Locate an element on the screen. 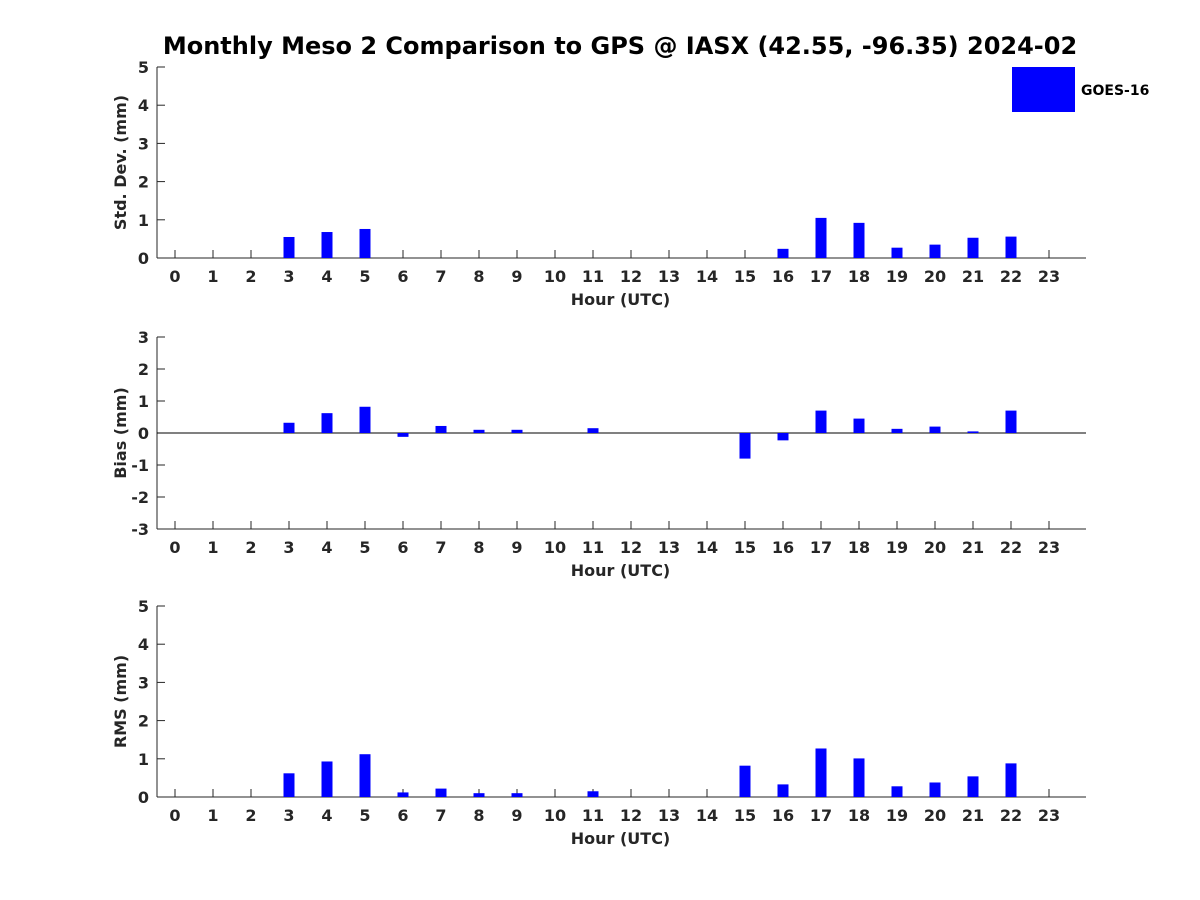 The image size is (1200, 900). x-tick-label: 1 is located at coordinates (212, 547).